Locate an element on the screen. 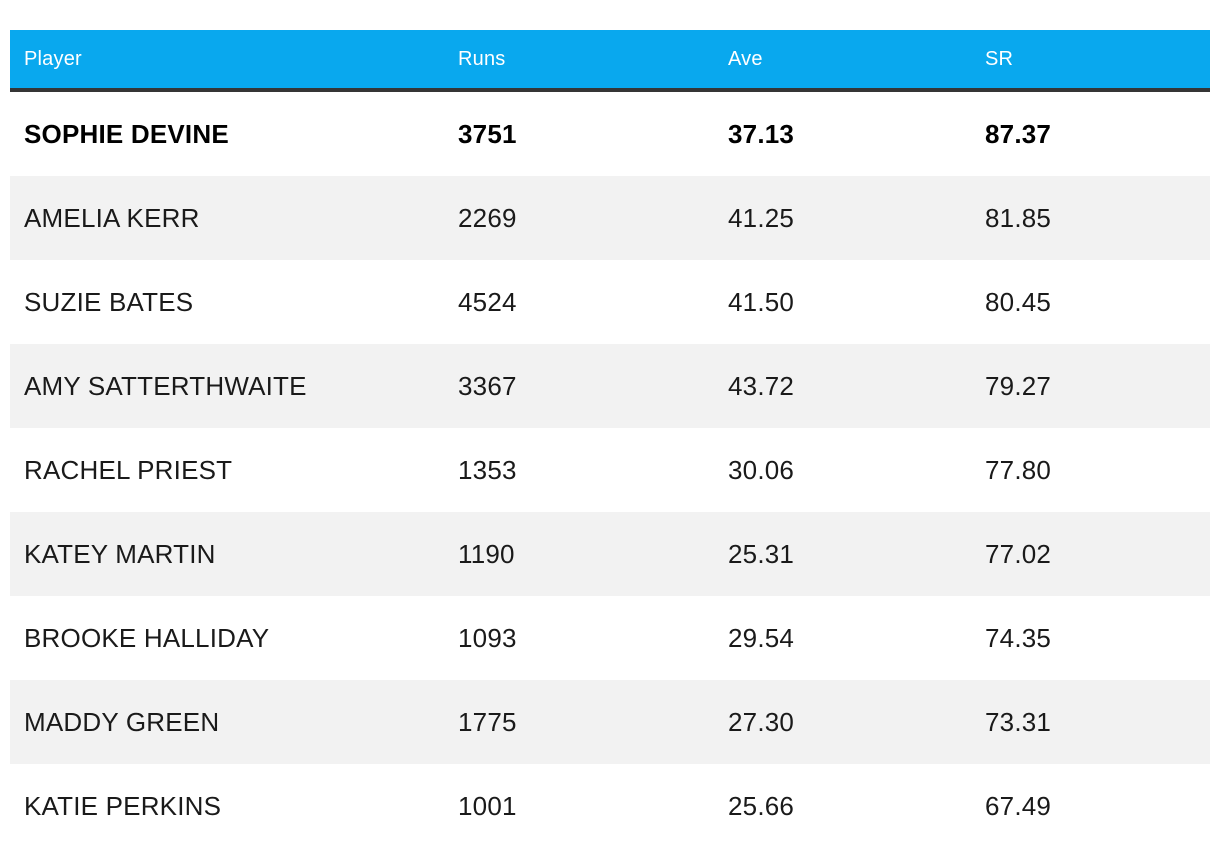  runs-cell: 2269 is located at coordinates (487, 217).